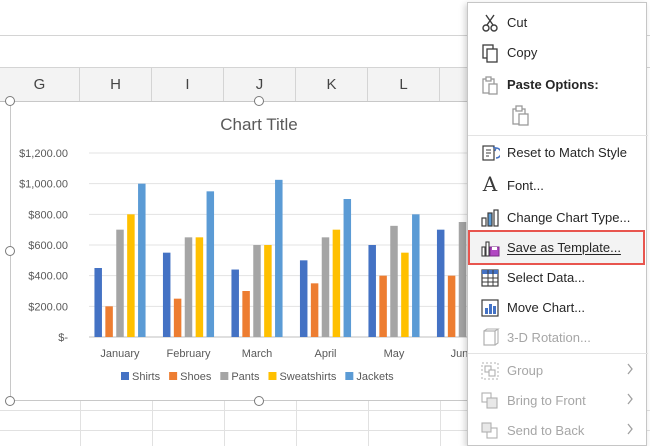 Image resolution: width=650 pixels, height=446 pixels. I want to click on y-tick-label: $400.00, so click(48, 277).